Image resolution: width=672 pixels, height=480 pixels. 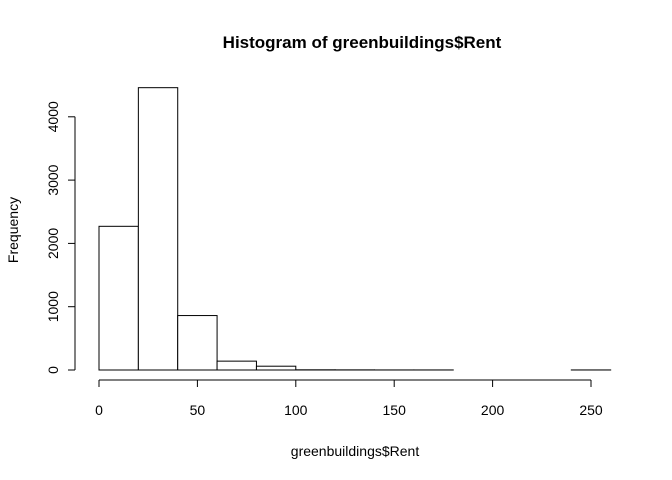 I want to click on x-axis-label: greenbuildings$Rent, so click(x=355, y=451).